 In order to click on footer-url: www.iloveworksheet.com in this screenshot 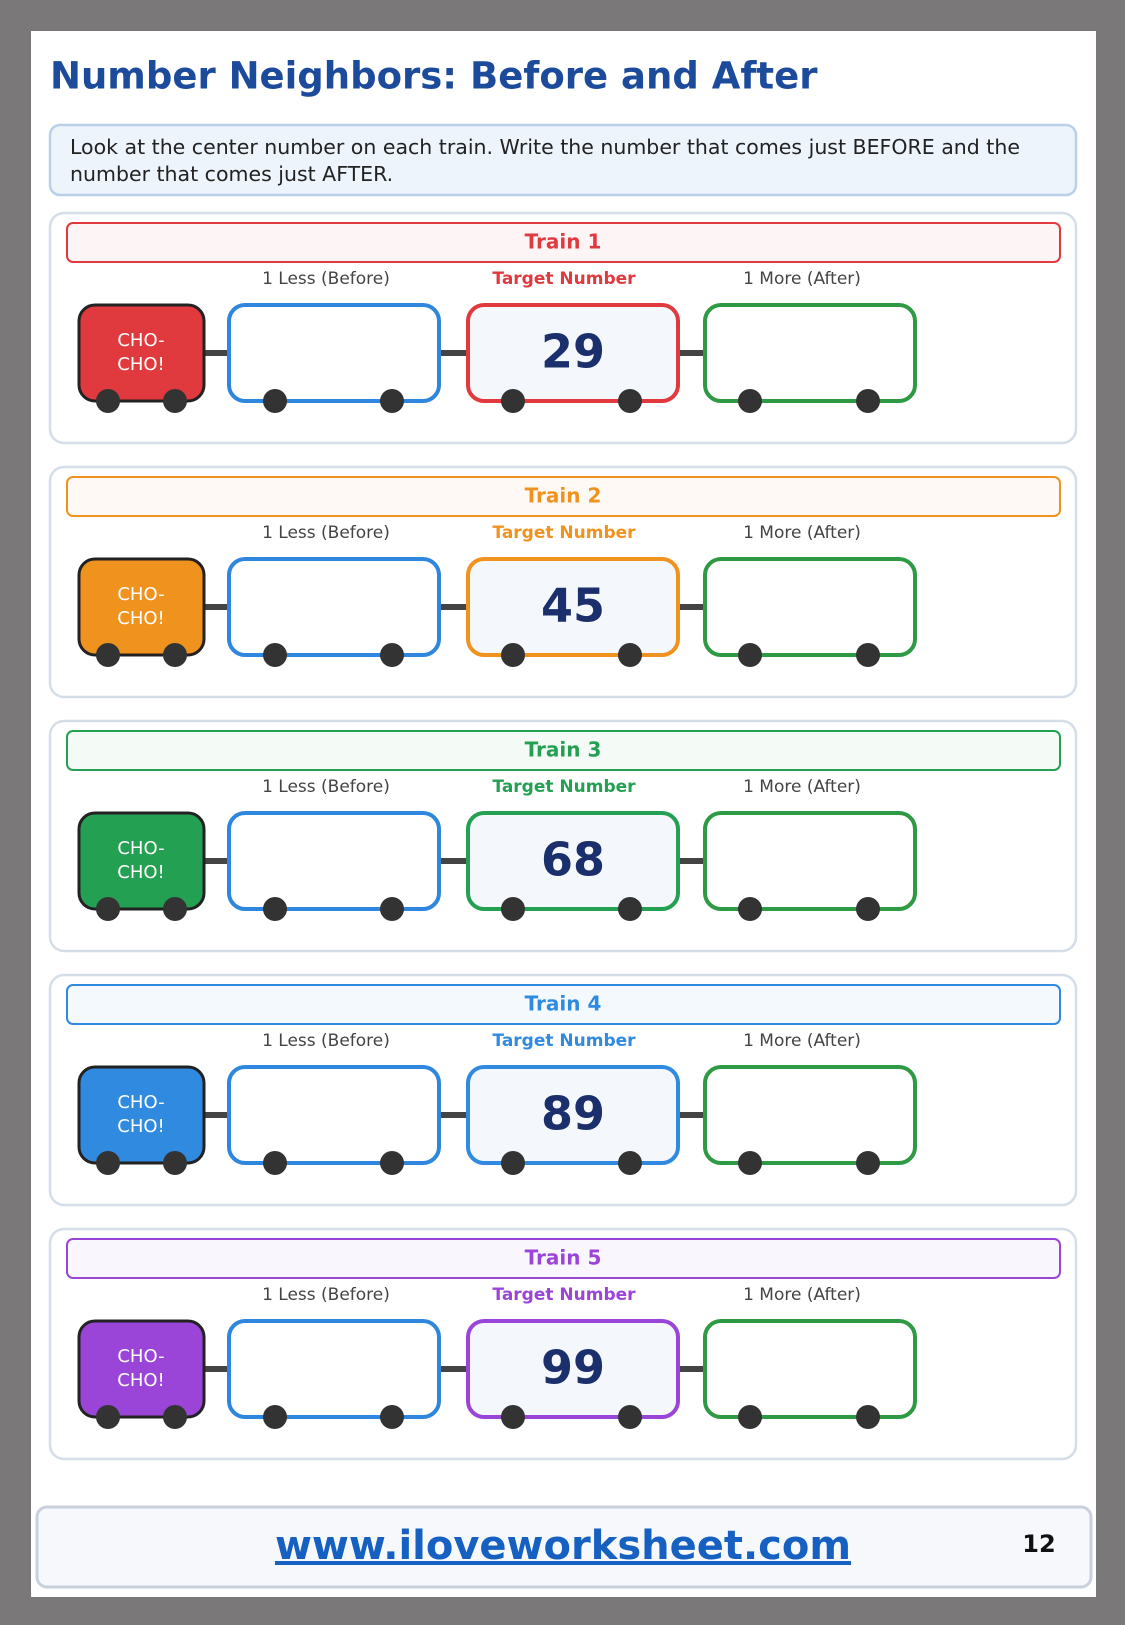, I will do `click(563, 1546)`.